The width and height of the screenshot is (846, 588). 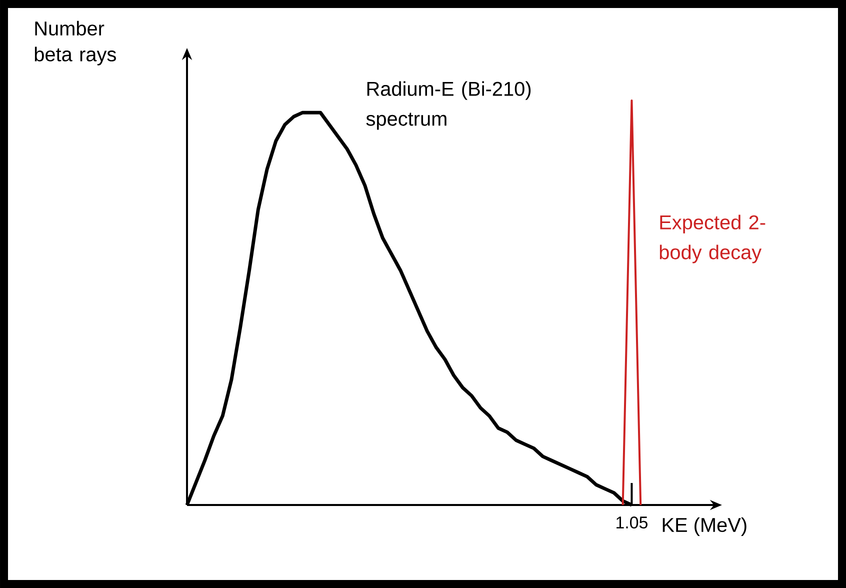 I want to click on series-label: Expected 2-body decay, so click(x=713, y=239).